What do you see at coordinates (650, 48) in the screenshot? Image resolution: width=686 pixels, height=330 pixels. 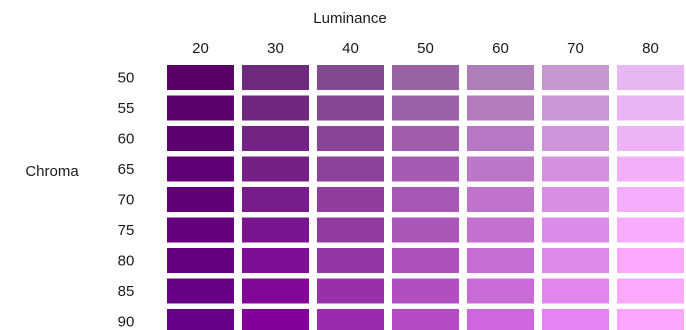 I see `x-tick-label: 80` at bounding box center [650, 48].